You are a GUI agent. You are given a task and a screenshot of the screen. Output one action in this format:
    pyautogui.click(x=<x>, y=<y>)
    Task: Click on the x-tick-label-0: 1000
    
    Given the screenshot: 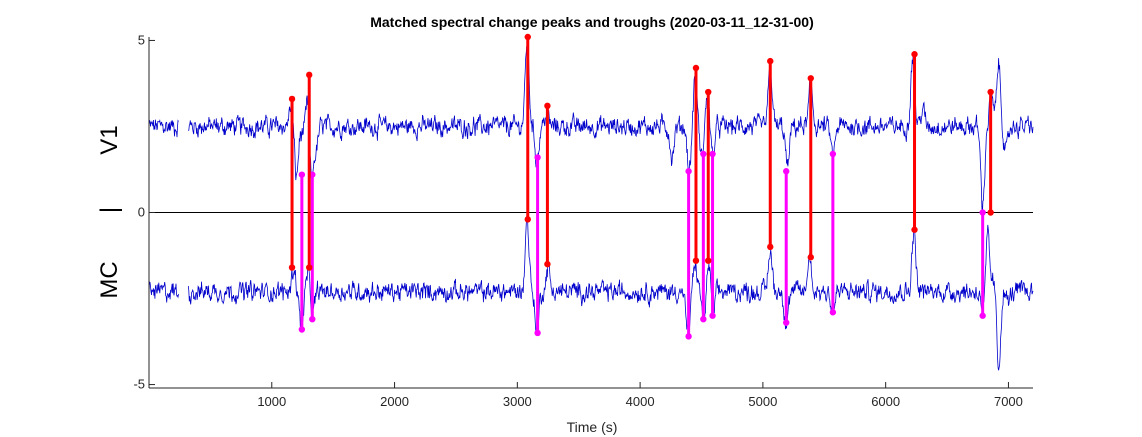 What is the action you would take?
    pyautogui.click(x=271, y=401)
    